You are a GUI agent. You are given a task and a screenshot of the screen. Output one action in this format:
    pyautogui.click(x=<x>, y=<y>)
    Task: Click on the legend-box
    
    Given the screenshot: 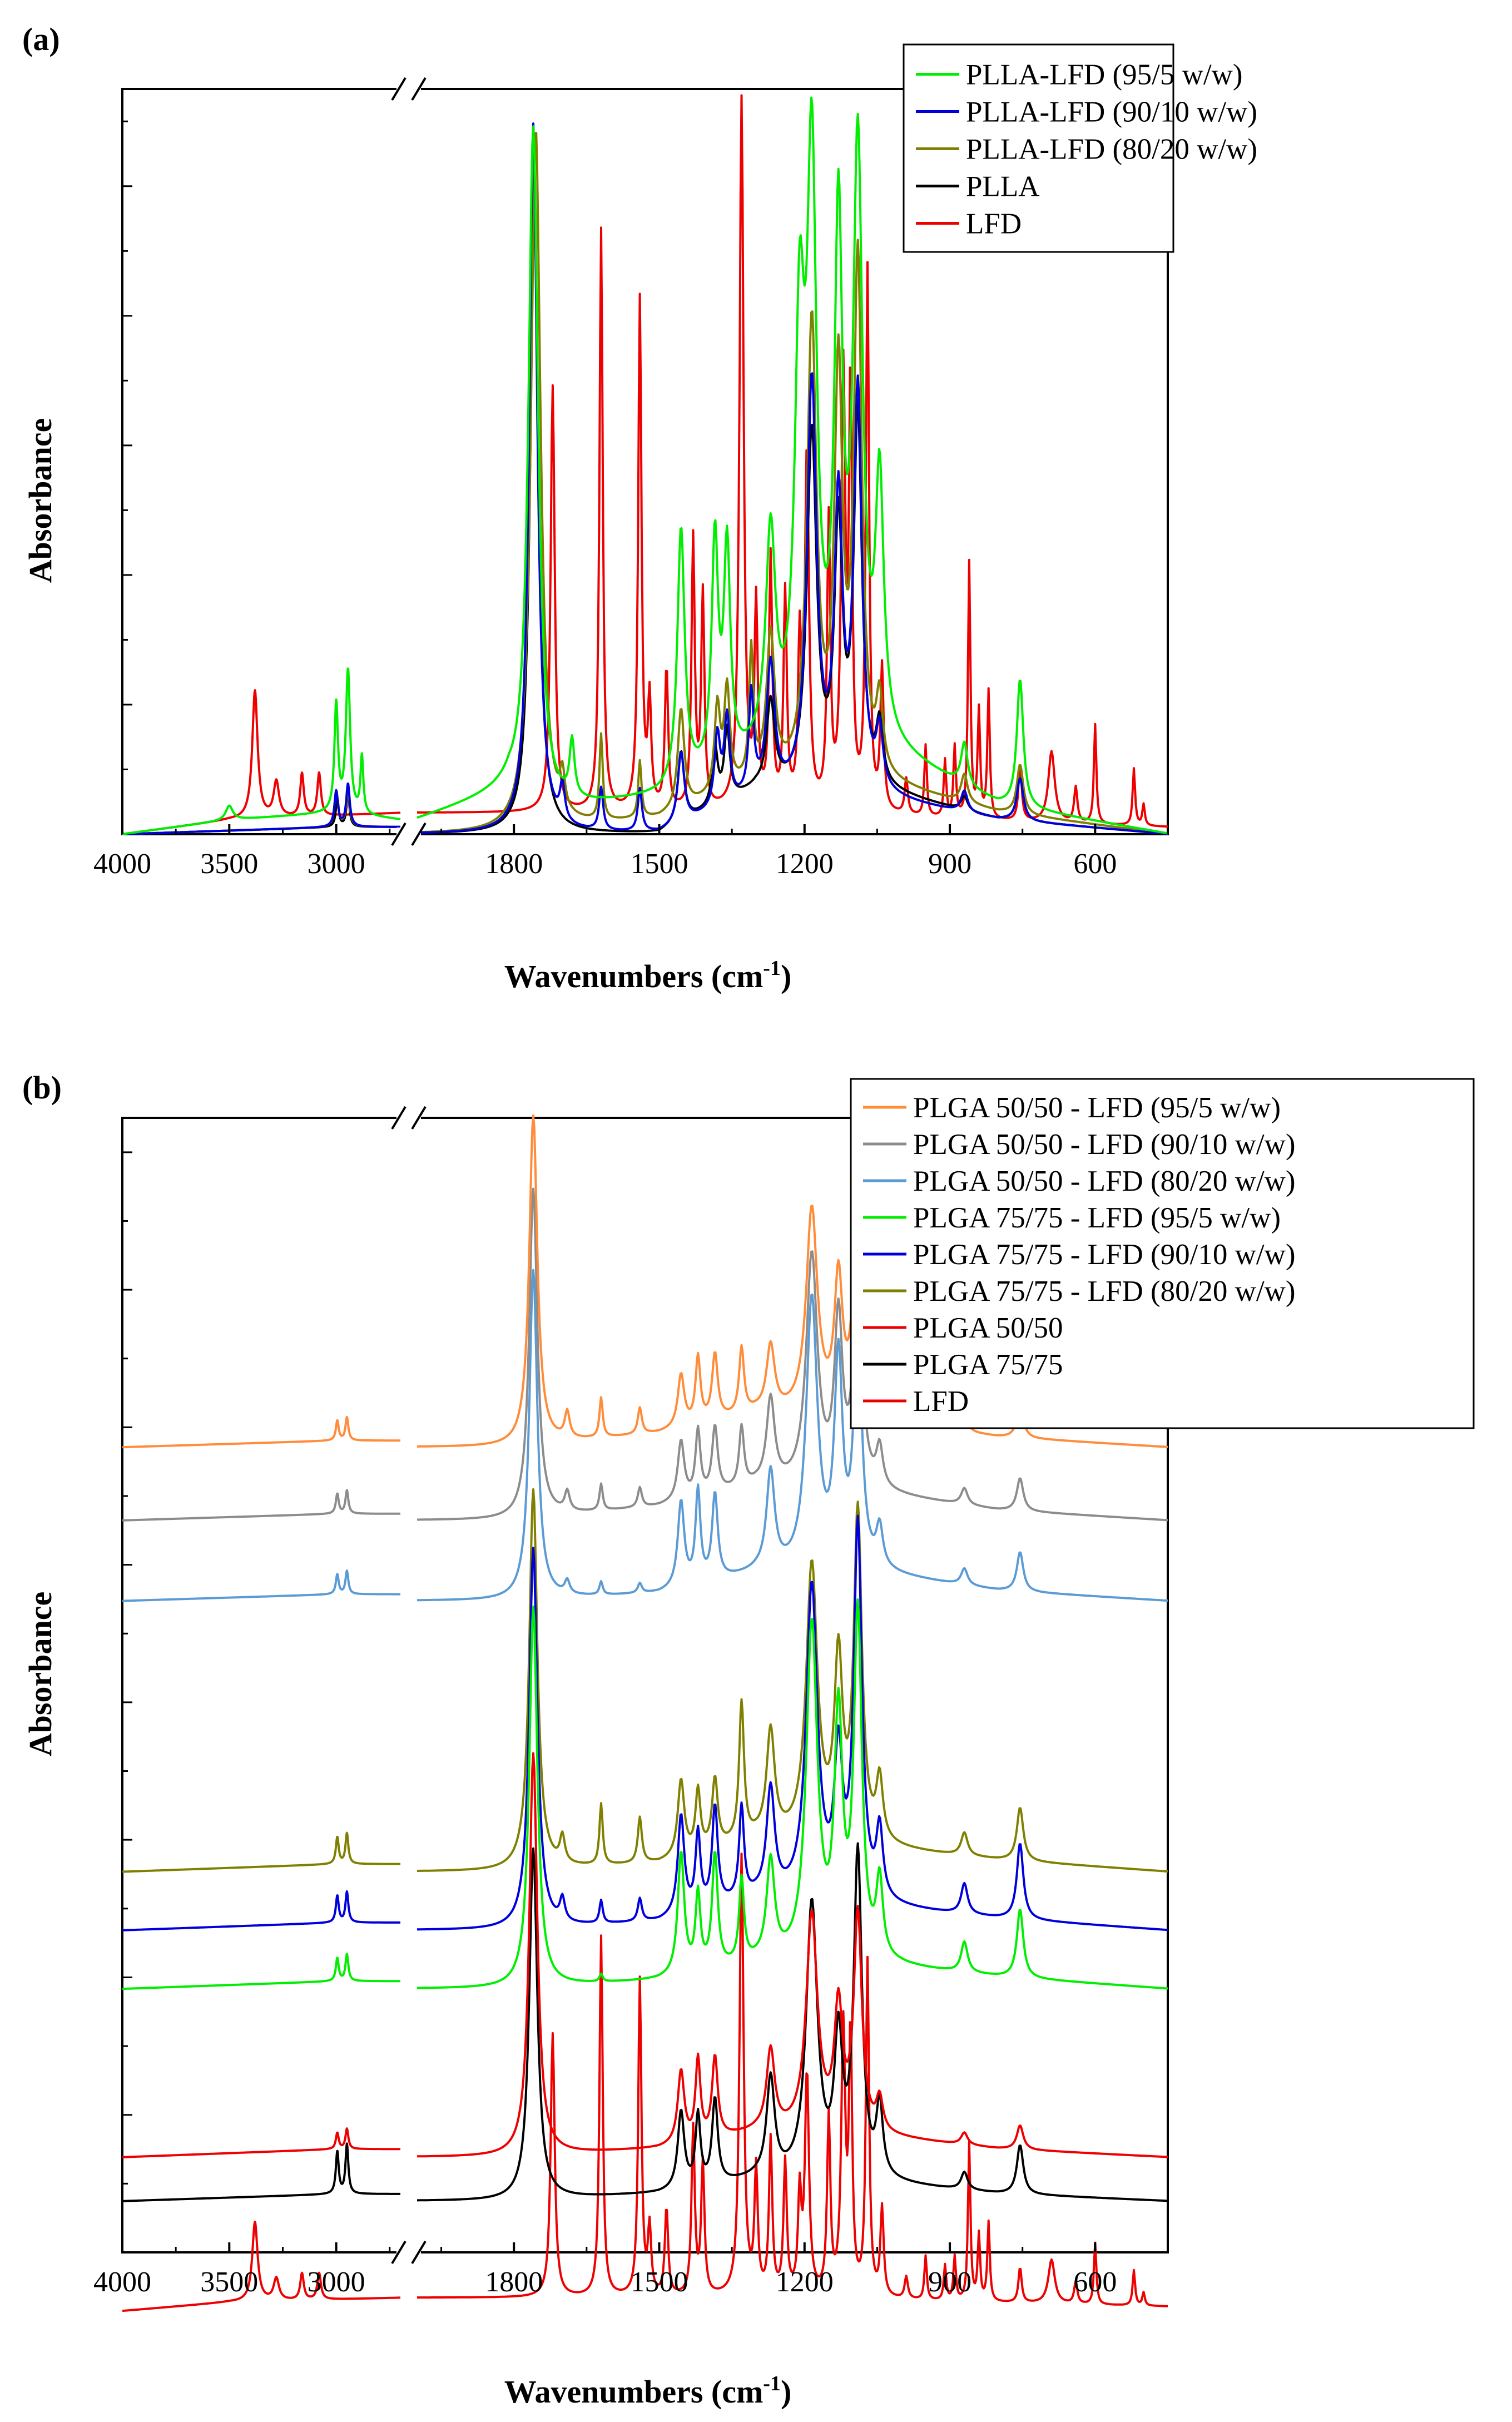 What is the action you would take?
    pyautogui.click(x=1162, y=1253)
    